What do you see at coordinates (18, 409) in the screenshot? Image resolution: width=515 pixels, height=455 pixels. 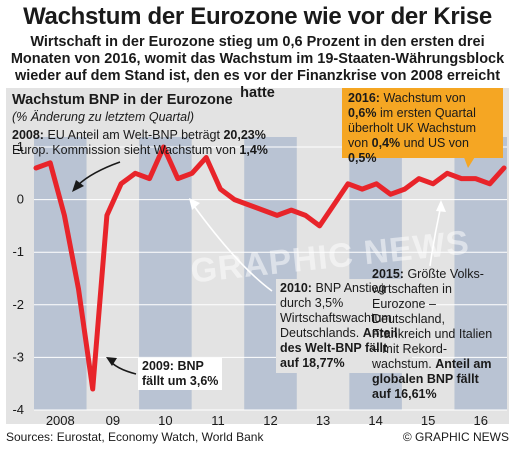 I see `y-tick-label: -4` at bounding box center [18, 409].